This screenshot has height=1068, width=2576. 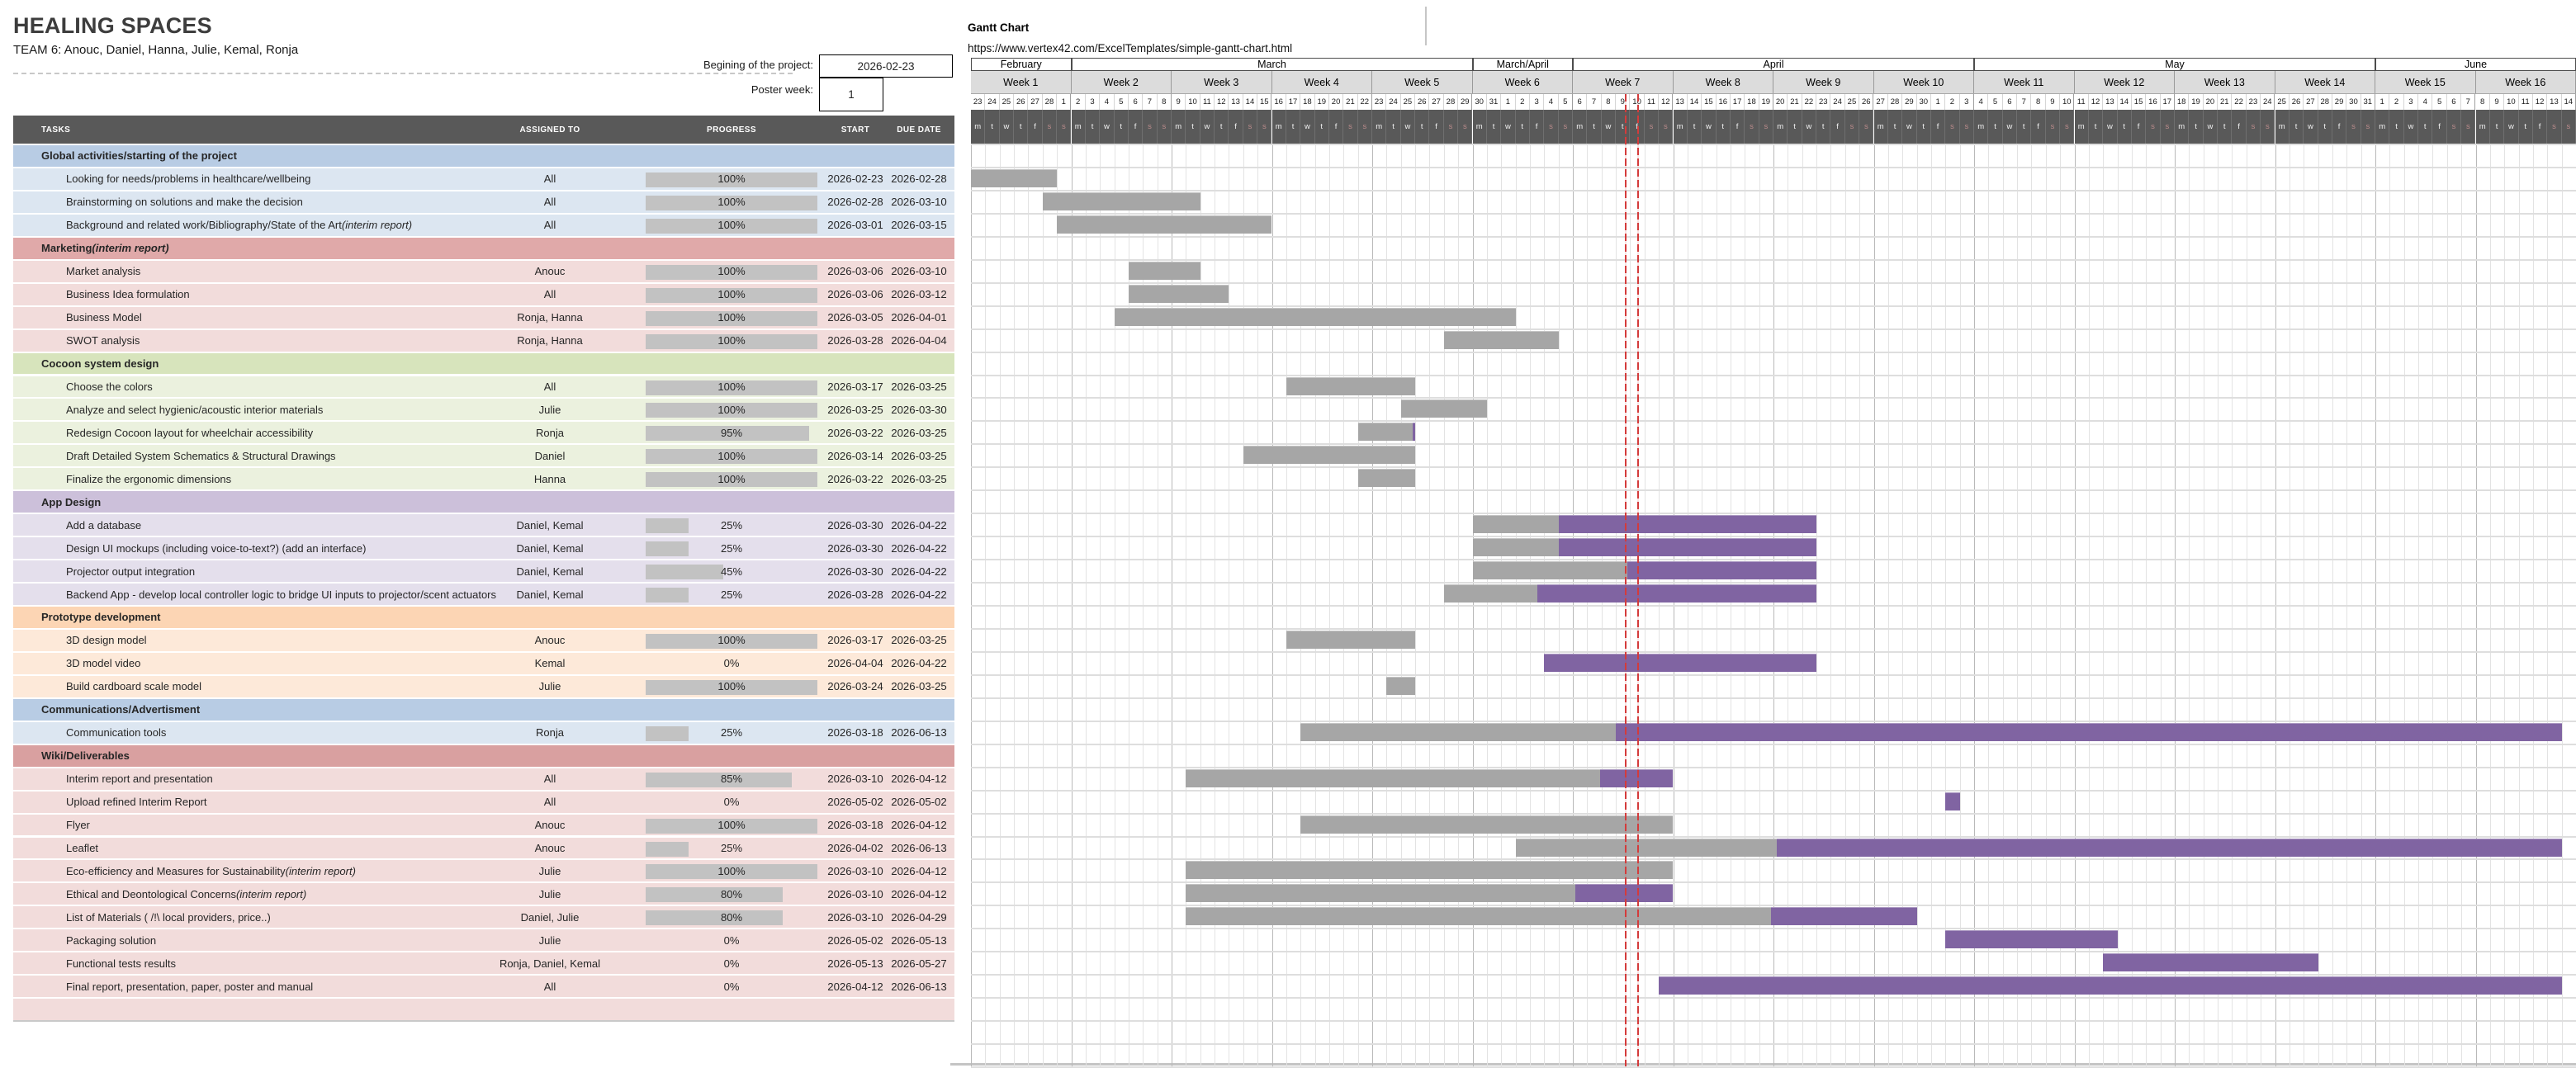 What do you see at coordinates (103, 340) in the screenshot?
I see `task-name: SWOT analysis` at bounding box center [103, 340].